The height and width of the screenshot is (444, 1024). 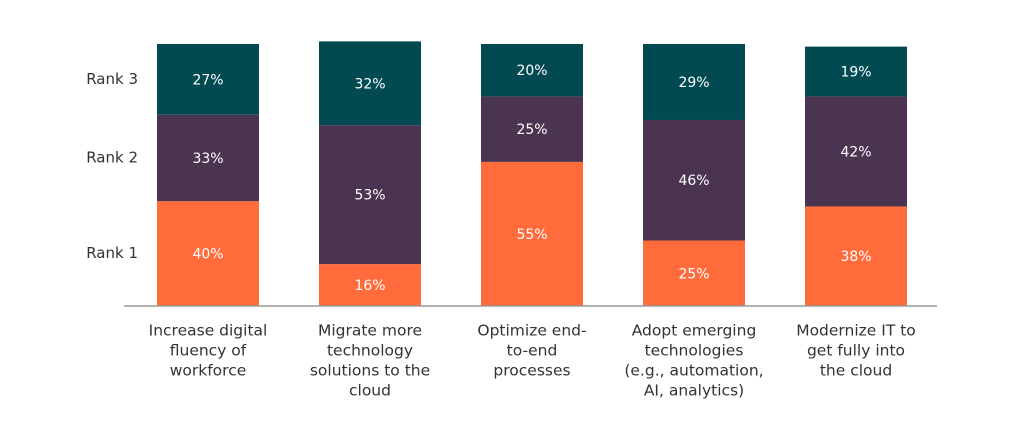 I want to click on x-tick-label: workforce, so click(x=208, y=371).